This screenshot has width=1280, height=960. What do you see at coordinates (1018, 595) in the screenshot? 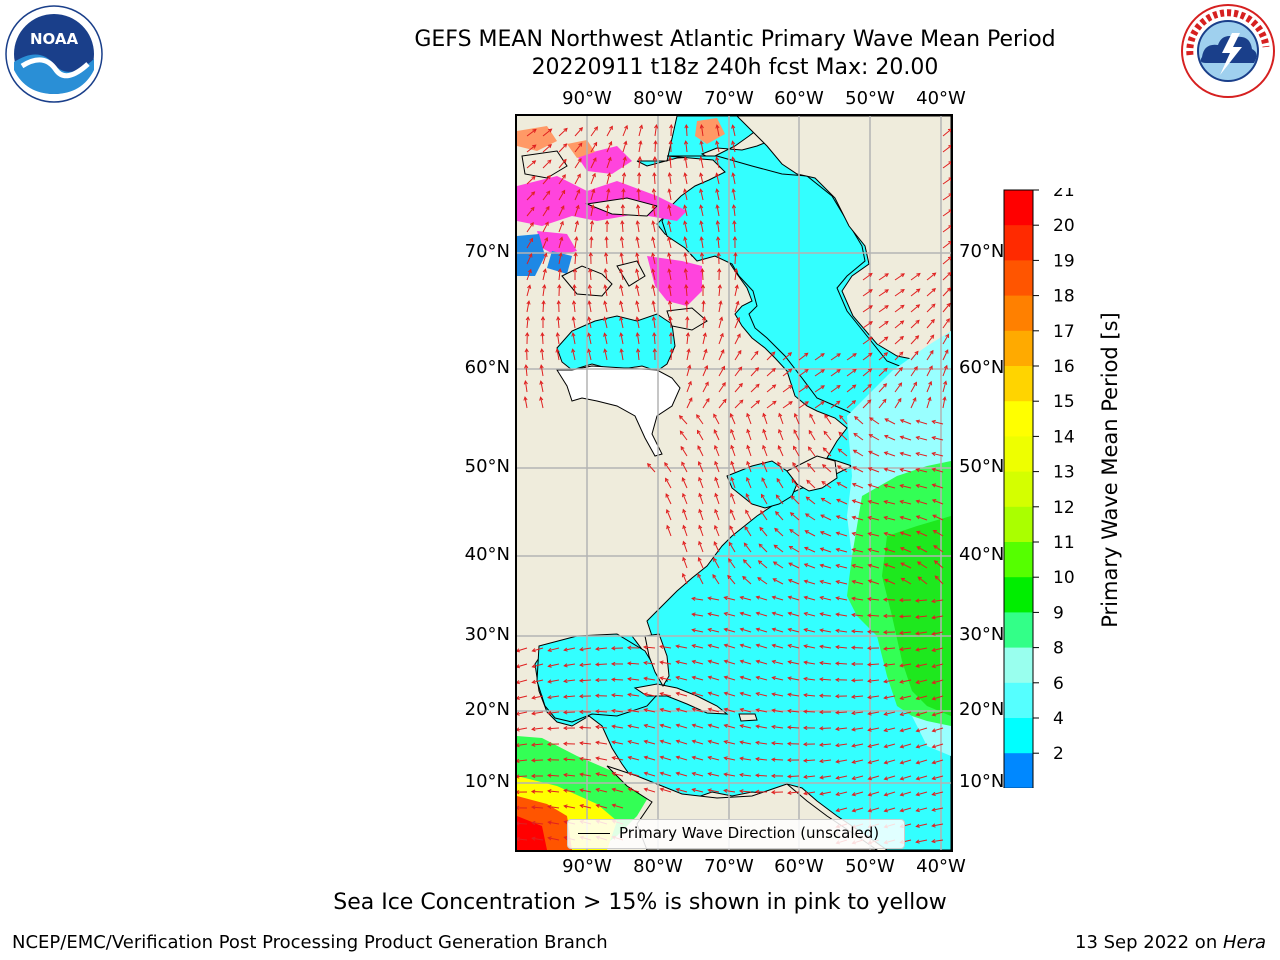
I see `colorbar-segment` at bounding box center [1018, 595].